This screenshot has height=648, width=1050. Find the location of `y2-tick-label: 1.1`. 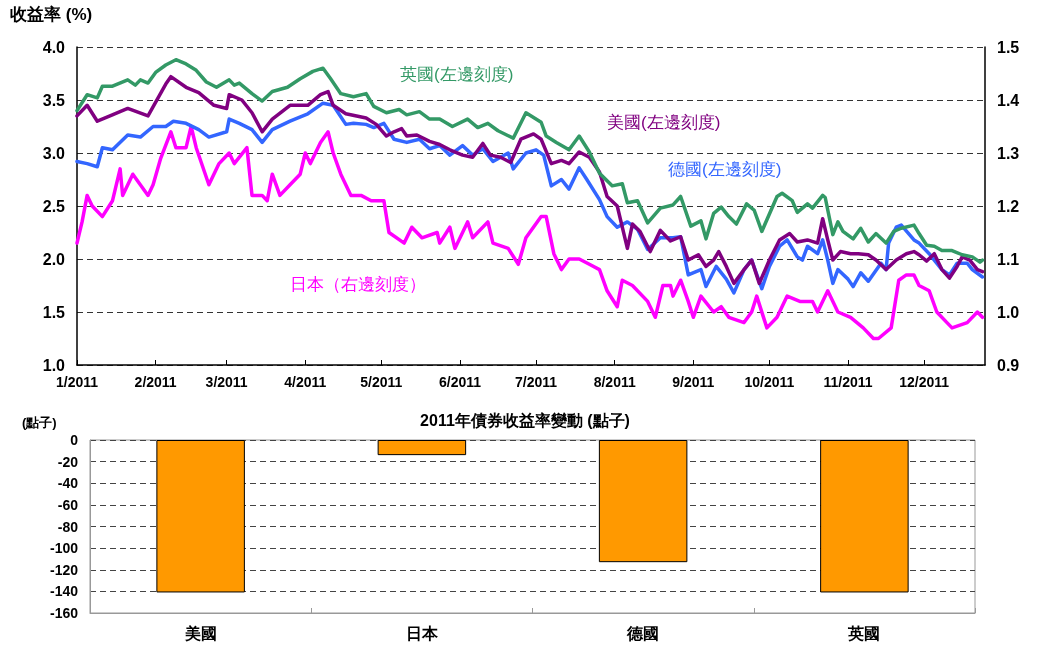

y2-tick-label: 1.1 is located at coordinates (1008, 259).